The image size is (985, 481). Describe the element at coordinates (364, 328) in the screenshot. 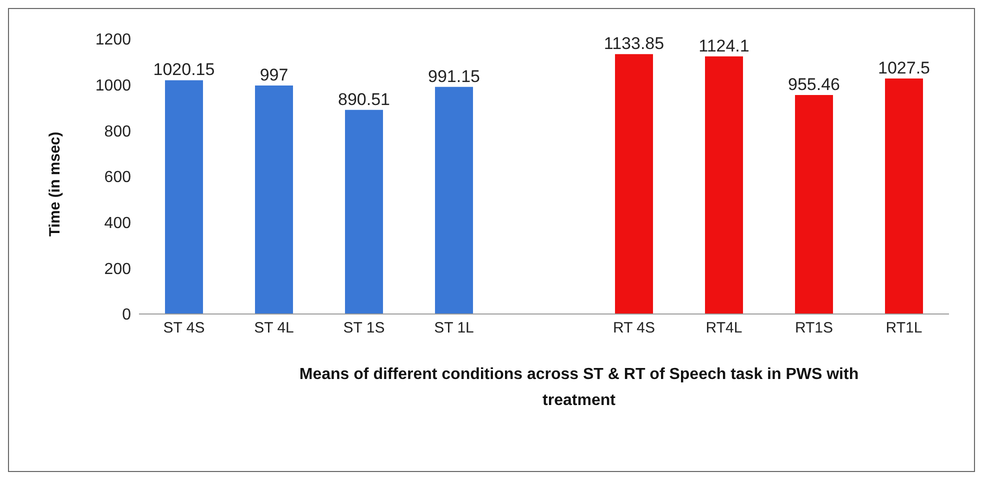

I see `x-tick-label: ST 1S` at that location.